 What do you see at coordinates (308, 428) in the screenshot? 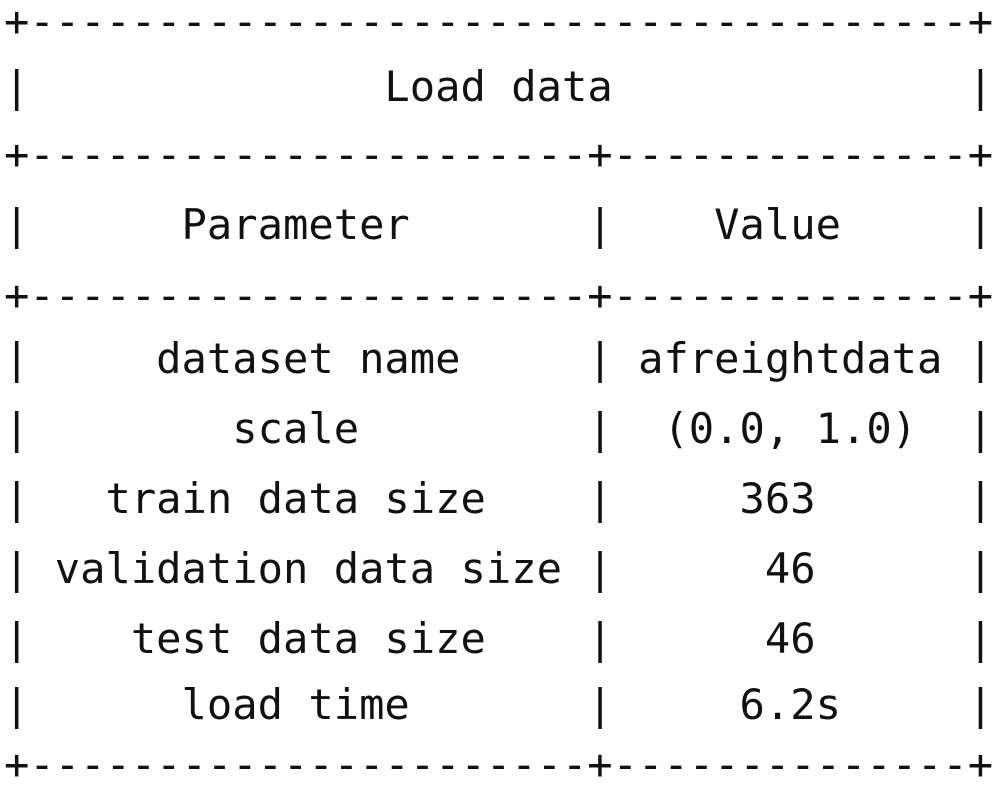
I see `parameter-cell: scale` at bounding box center [308, 428].